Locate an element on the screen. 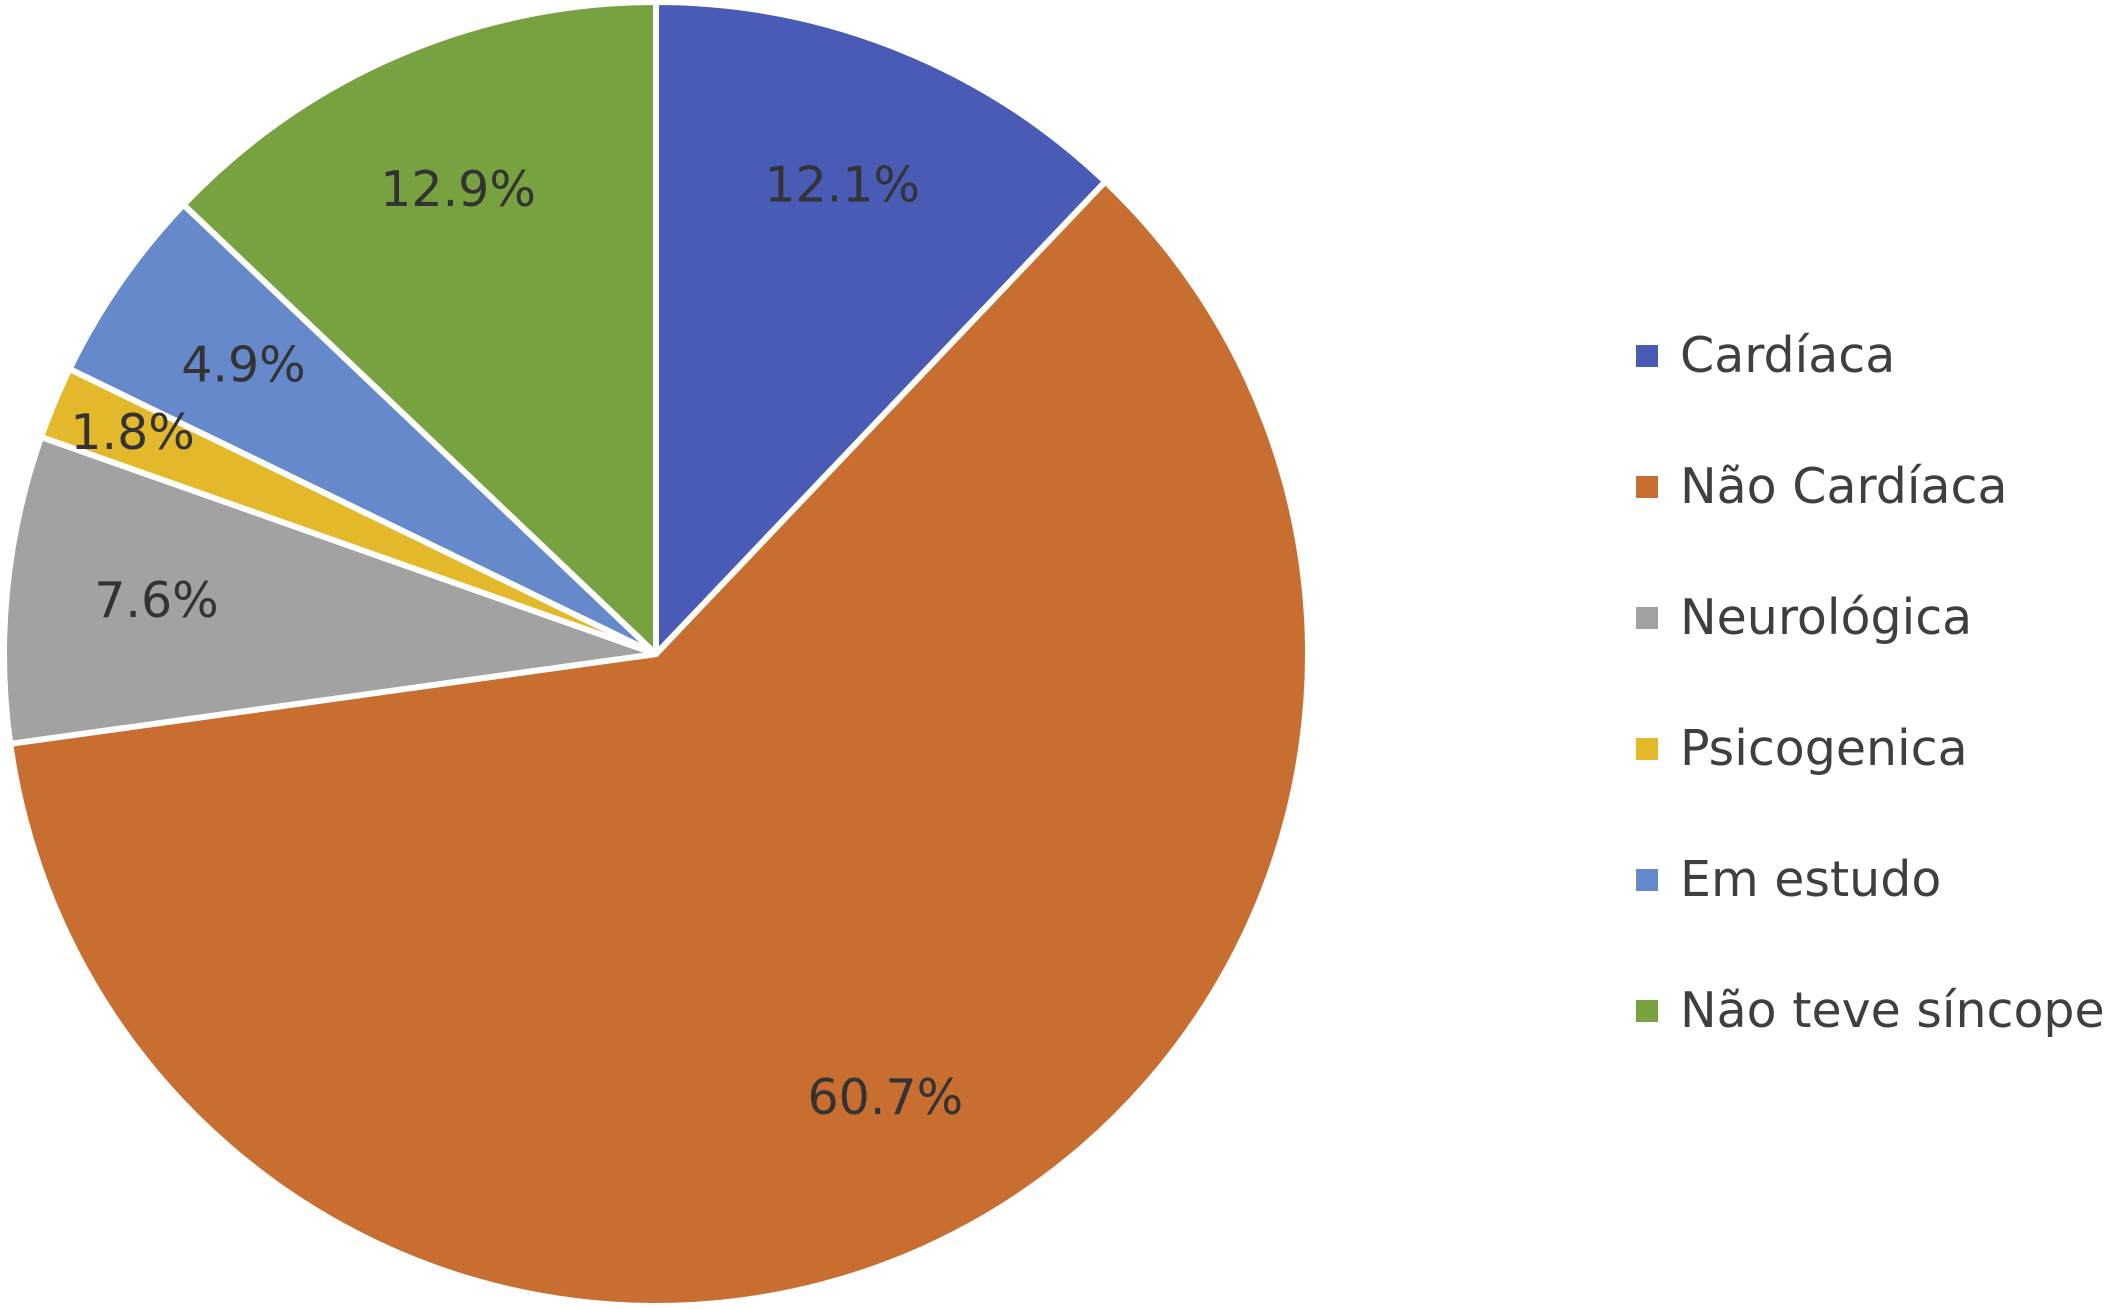 This screenshot has width=2120, height=1309. legend-item-nao-cardiaca: Não Cardíaca is located at coordinates (1878, 486).